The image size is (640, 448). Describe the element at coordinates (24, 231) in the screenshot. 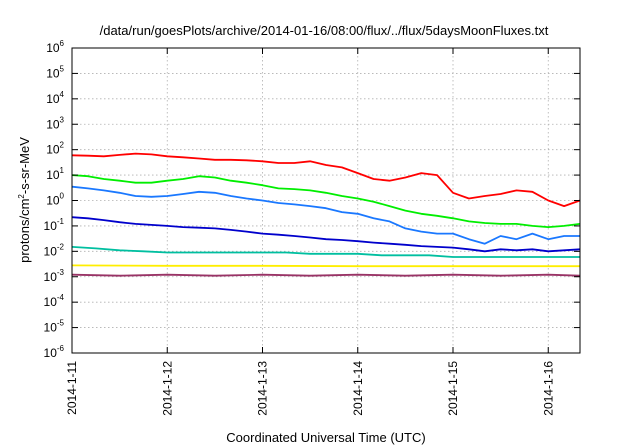

I see `y-axis-label-pre: protons/cm` at that location.